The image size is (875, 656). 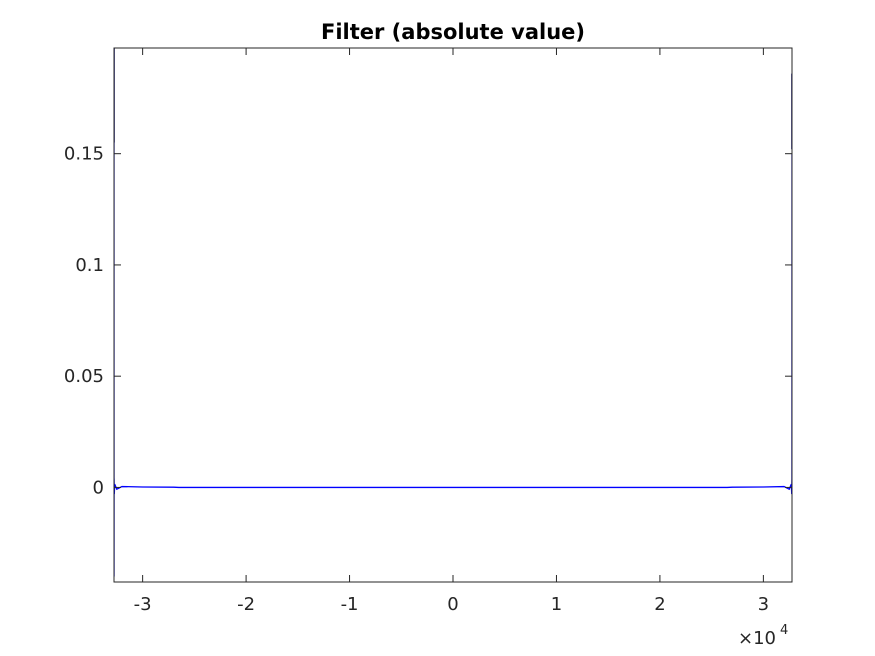 What do you see at coordinates (452, 604) in the screenshot?
I see `x-tick-label: 0` at bounding box center [452, 604].